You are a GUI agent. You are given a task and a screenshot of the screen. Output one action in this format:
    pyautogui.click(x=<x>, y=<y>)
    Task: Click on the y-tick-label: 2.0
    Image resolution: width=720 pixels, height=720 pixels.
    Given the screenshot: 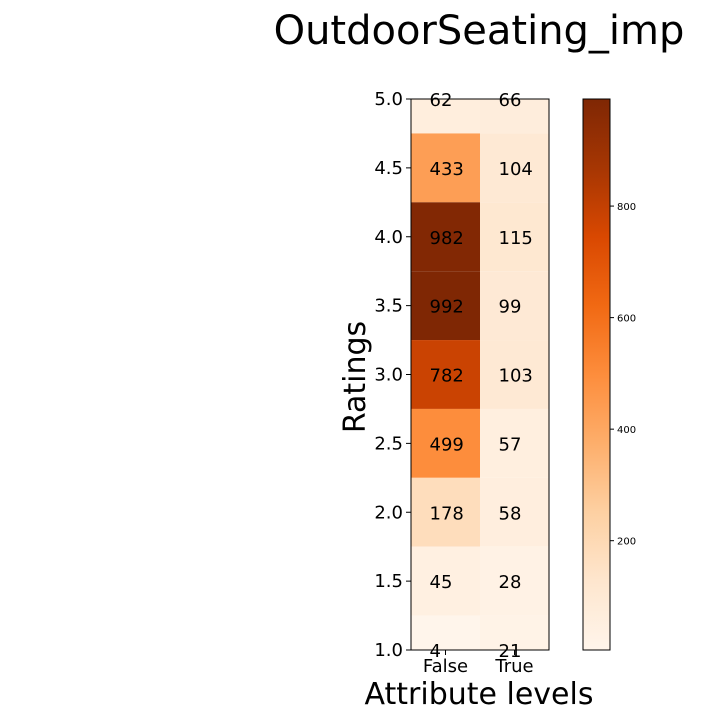 What is the action you would take?
    pyautogui.click(x=388, y=512)
    